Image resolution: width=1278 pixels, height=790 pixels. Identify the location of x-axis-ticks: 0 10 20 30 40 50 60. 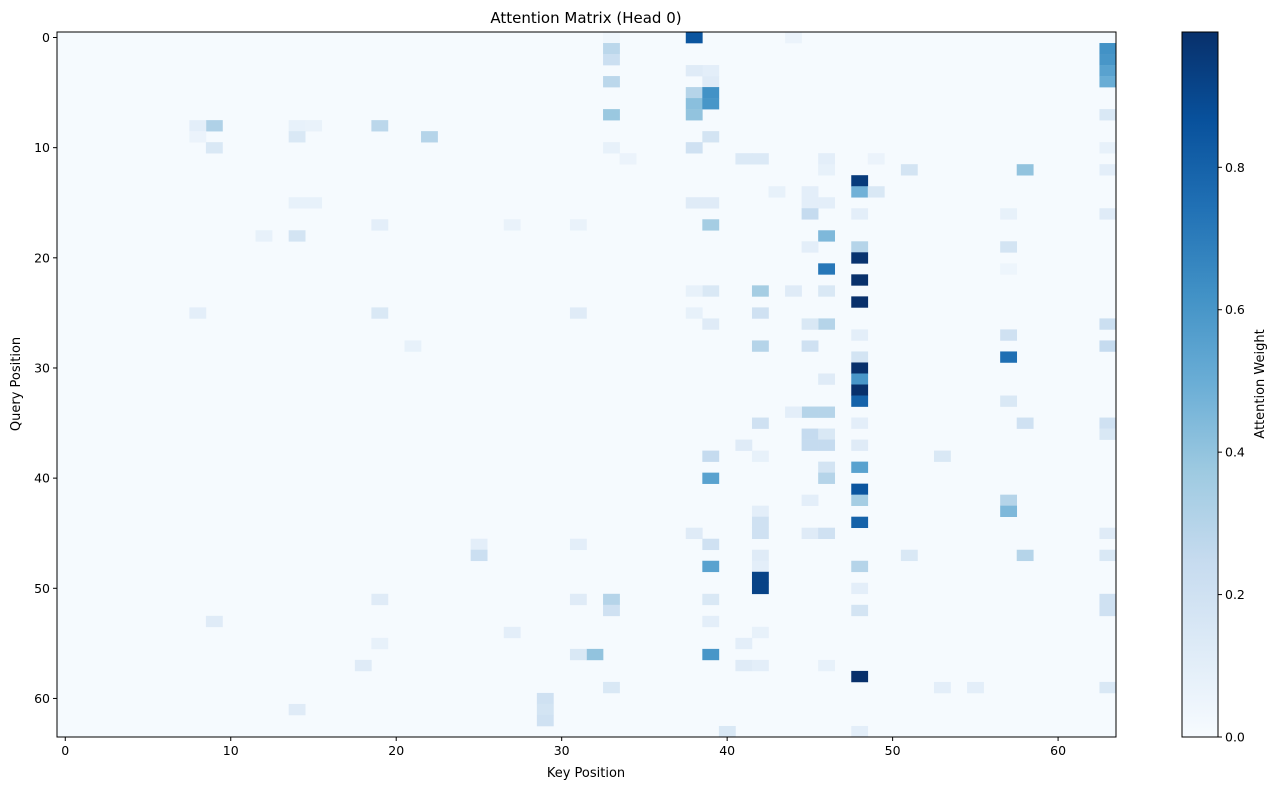
(563, 747).